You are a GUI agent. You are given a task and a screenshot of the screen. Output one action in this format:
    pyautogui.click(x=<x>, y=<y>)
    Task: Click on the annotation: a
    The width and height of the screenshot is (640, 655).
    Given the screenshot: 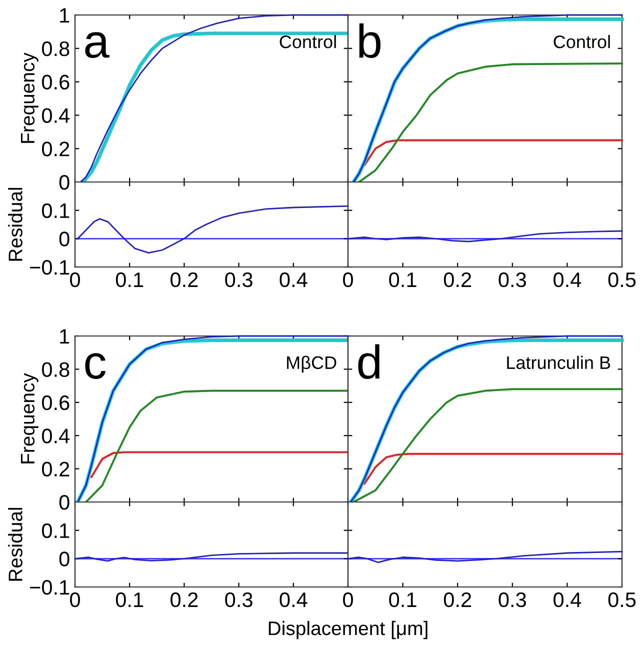 What is the action you would take?
    pyautogui.click(x=97, y=45)
    